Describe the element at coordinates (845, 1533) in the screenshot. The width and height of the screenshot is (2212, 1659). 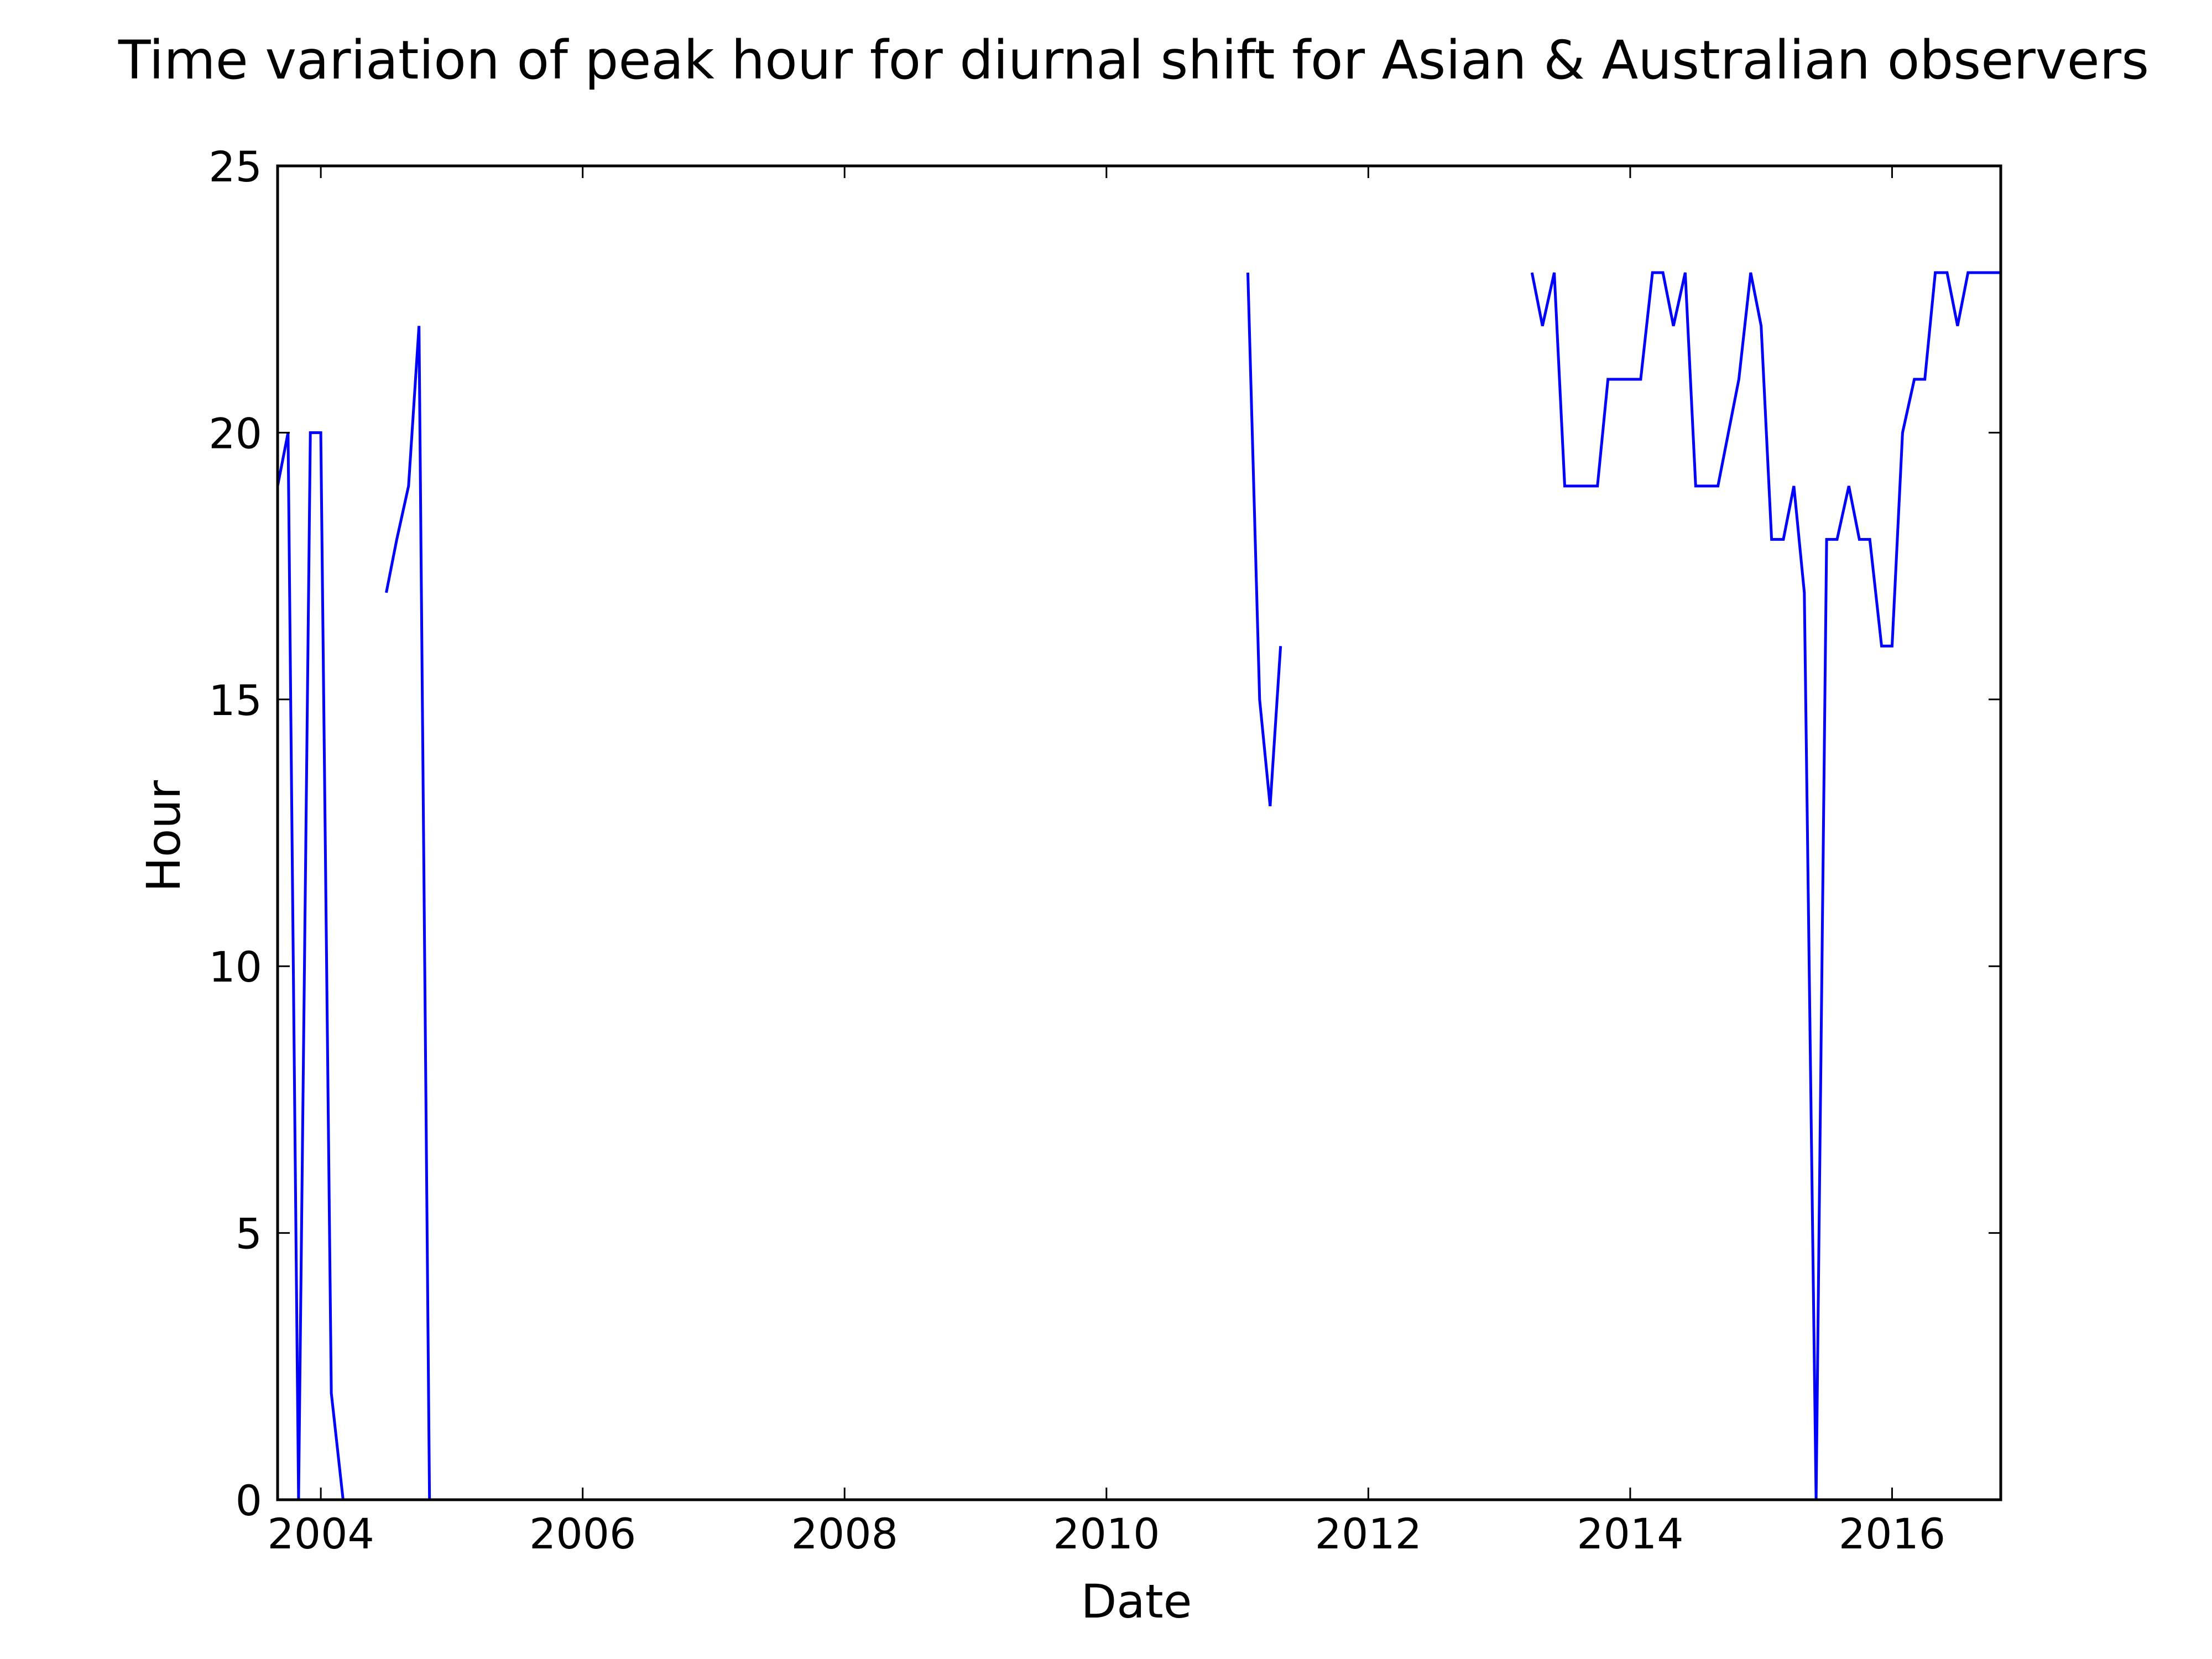
I see `x-tick-label: 2008` at that location.